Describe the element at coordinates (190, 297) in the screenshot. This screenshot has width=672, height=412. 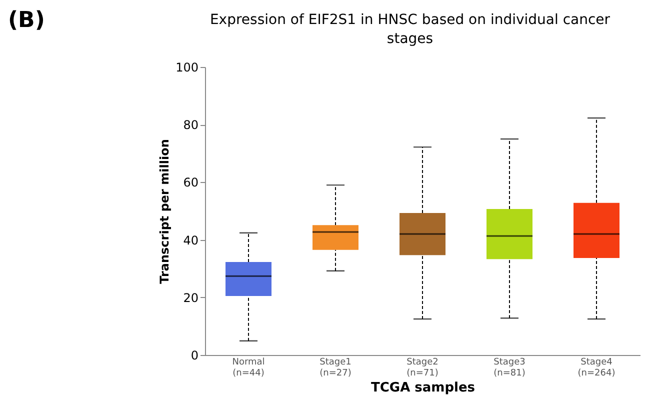
I see `y-tick-label: 20` at that location.